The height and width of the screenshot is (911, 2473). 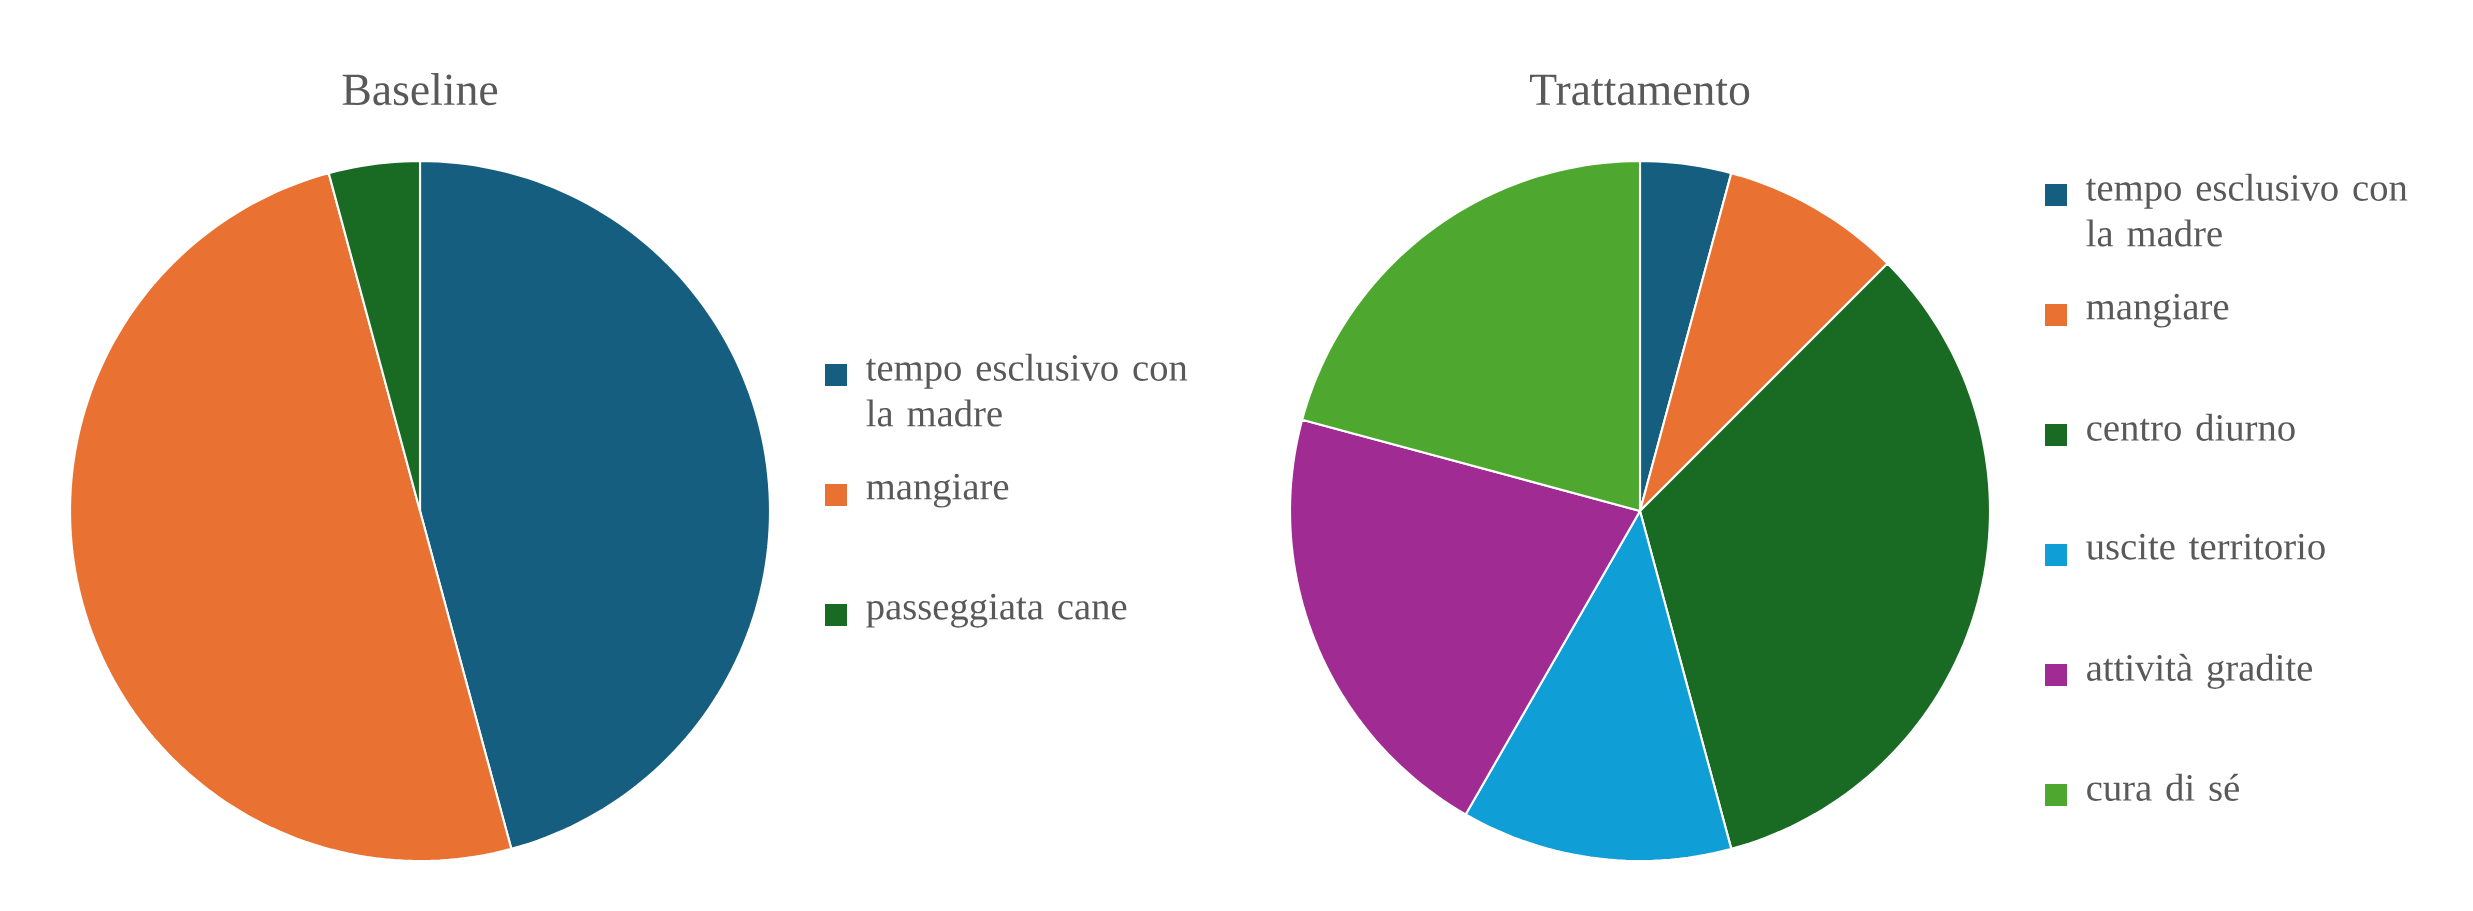 I want to click on chart-title: Trattamento, so click(x=1640, y=90).